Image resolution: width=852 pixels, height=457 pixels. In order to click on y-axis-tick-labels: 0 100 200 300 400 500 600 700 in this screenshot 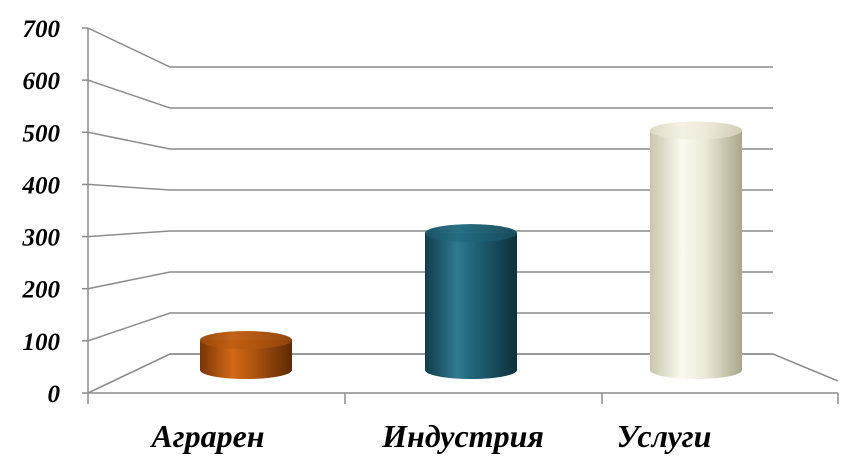, I will do `click(41, 212)`.